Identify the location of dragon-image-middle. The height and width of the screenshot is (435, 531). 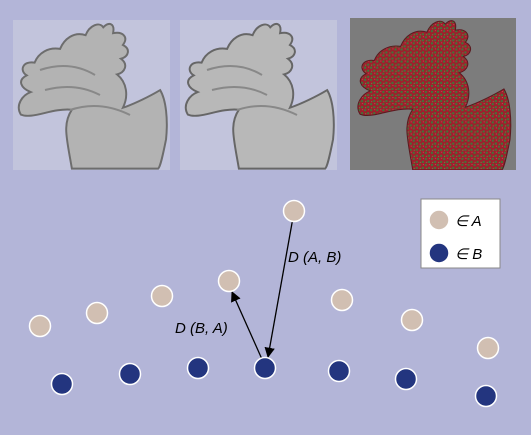
(258, 95).